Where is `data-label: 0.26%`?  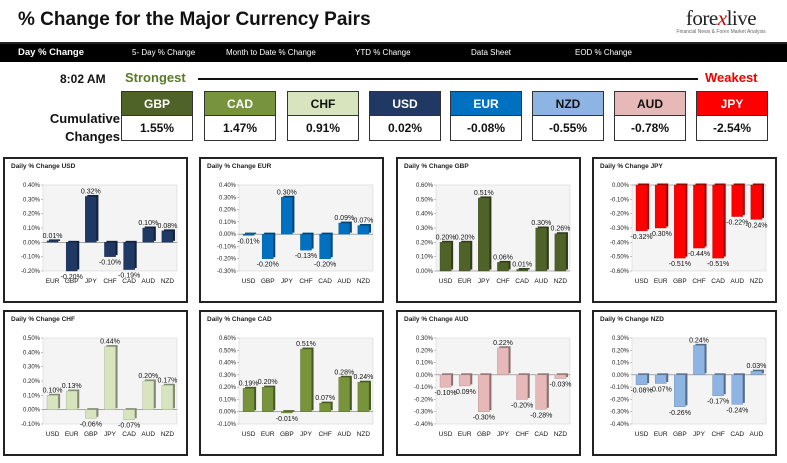
data-label: 0.26% is located at coordinates (560, 229).